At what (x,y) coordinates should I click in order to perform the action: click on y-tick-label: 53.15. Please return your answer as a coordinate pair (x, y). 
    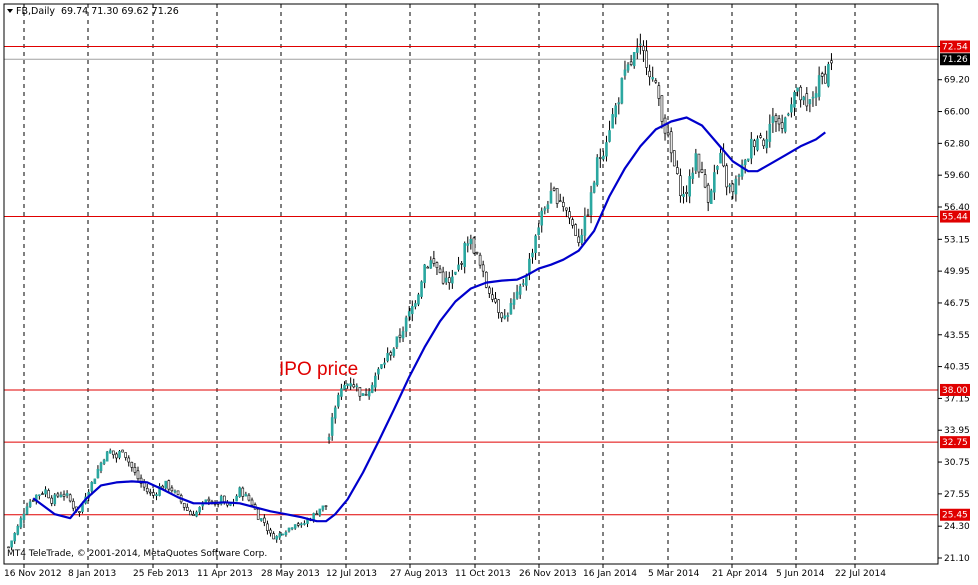
    Looking at the image, I should click on (957, 240).